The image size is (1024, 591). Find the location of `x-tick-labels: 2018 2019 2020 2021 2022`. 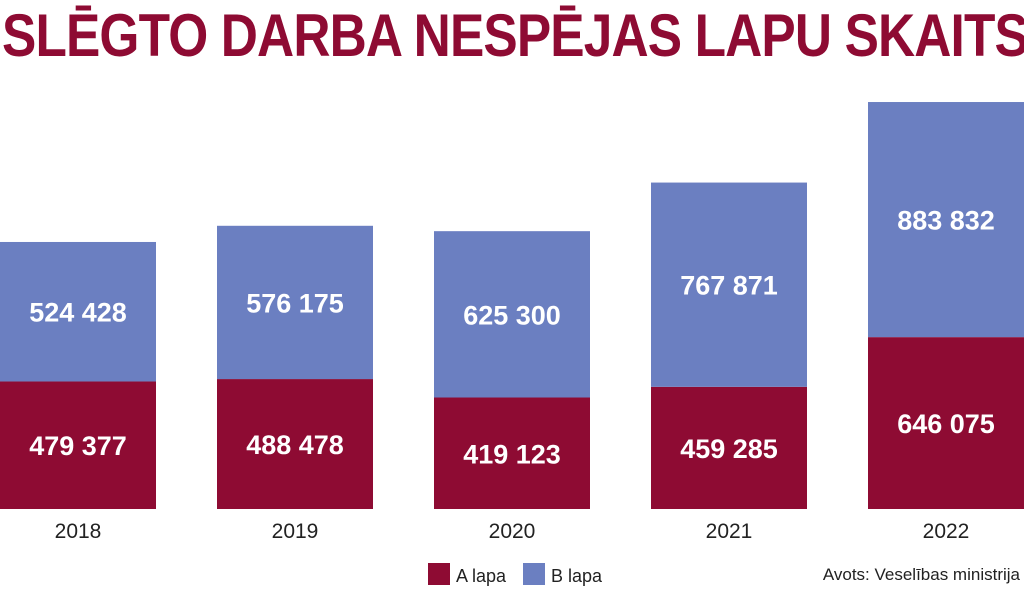

x-tick-labels: 2018 2019 2020 2021 2022 is located at coordinates (512, 531).